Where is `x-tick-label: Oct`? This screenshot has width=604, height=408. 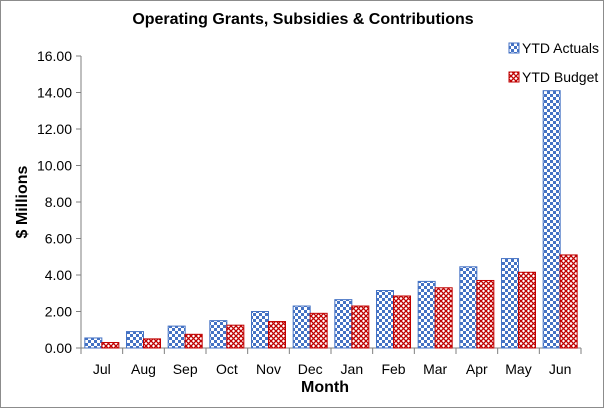 x-tick-label: Oct is located at coordinates (227, 369).